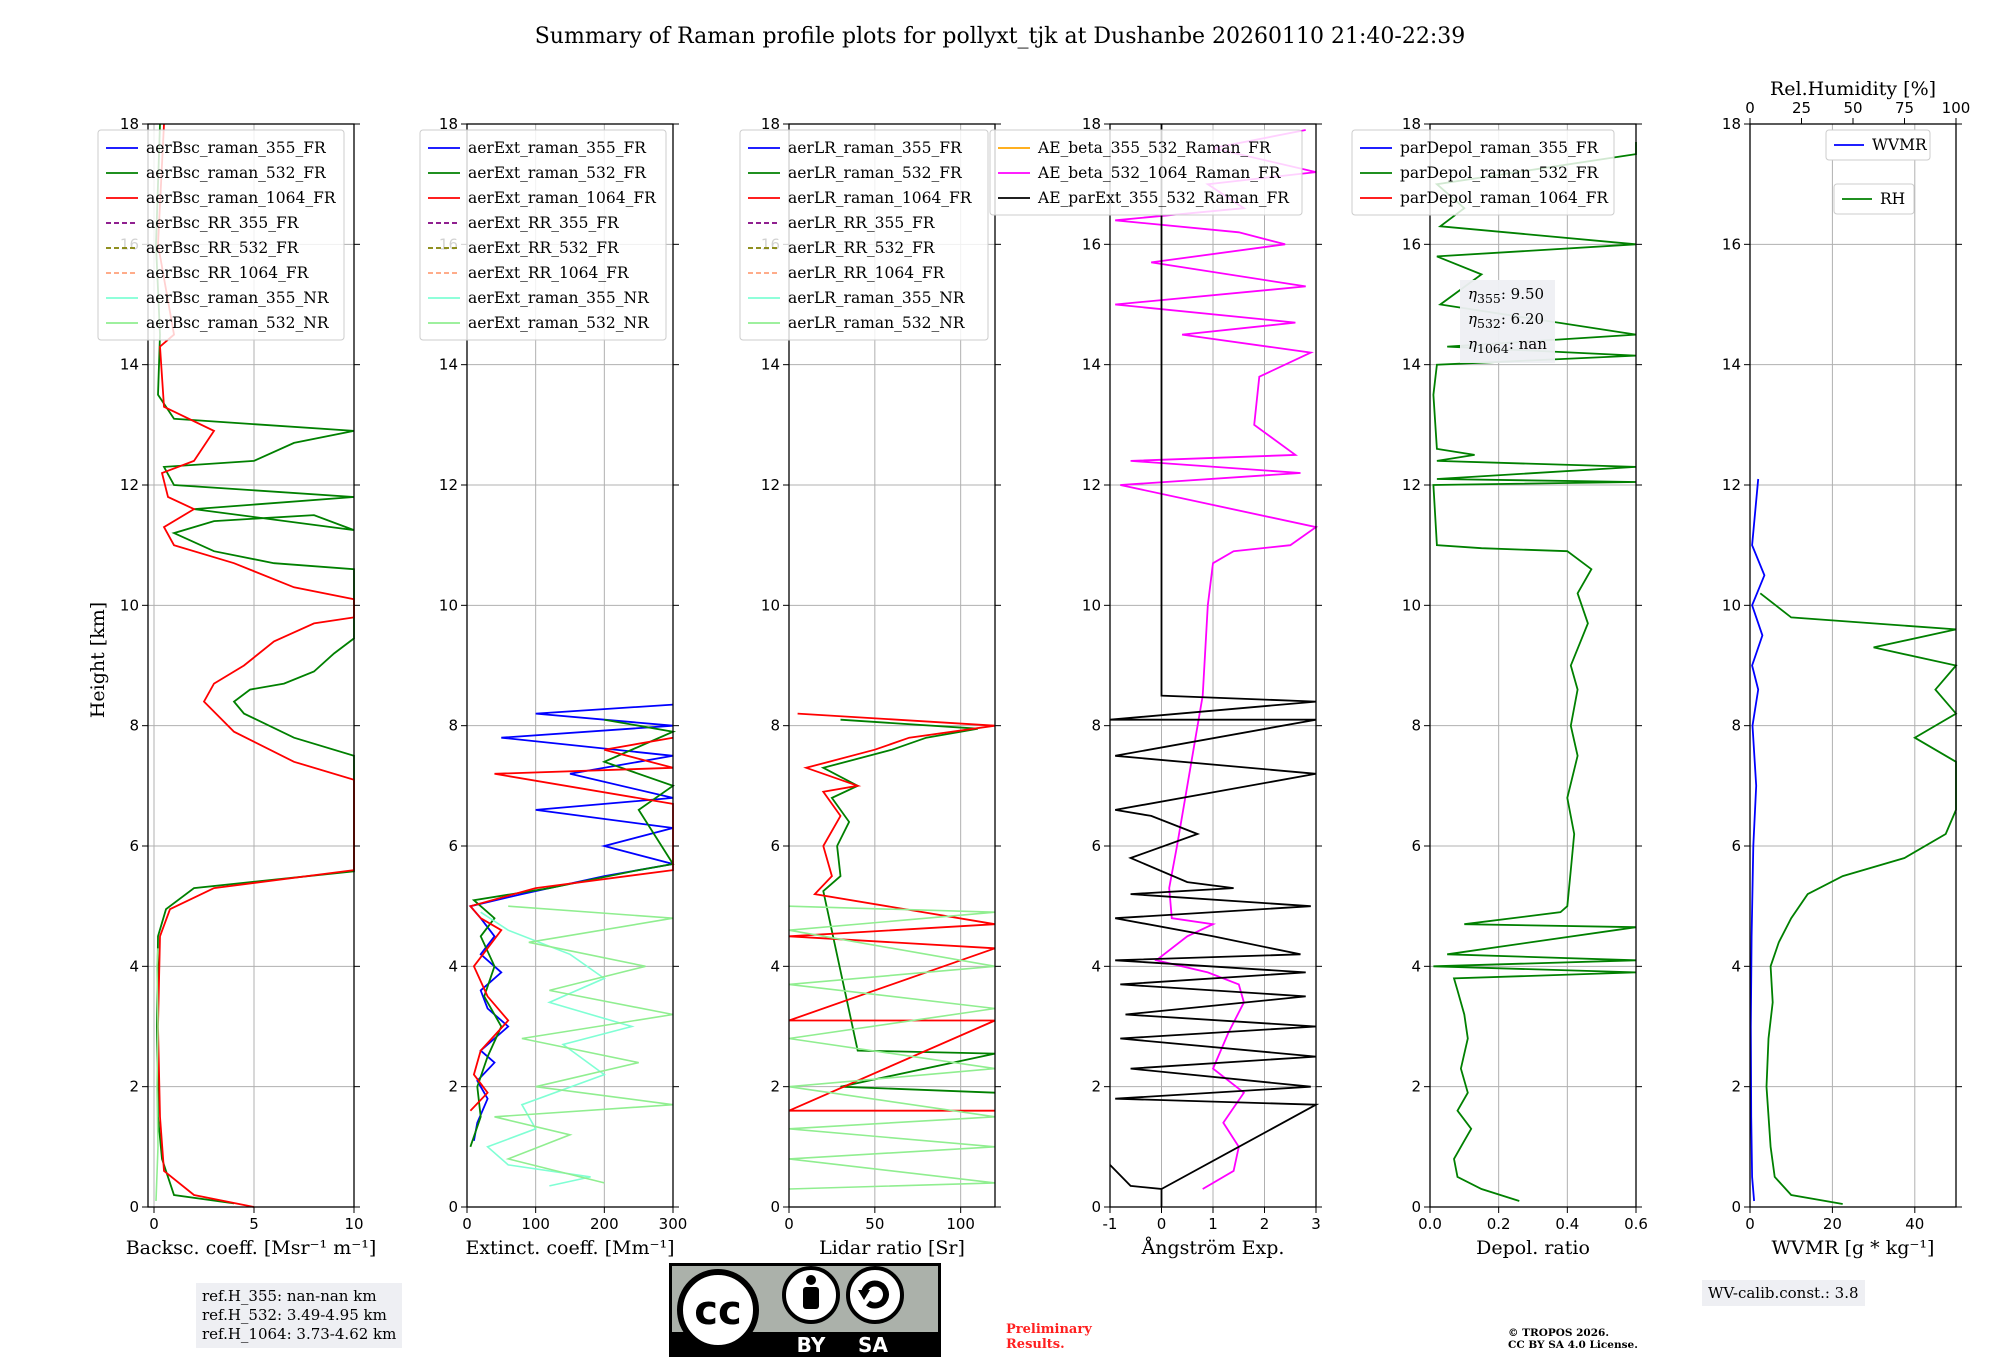 The height and width of the screenshot is (1360, 2000). Describe the element at coordinates (353, 1224) in the screenshot. I see `x-tick-label: 10` at that location.